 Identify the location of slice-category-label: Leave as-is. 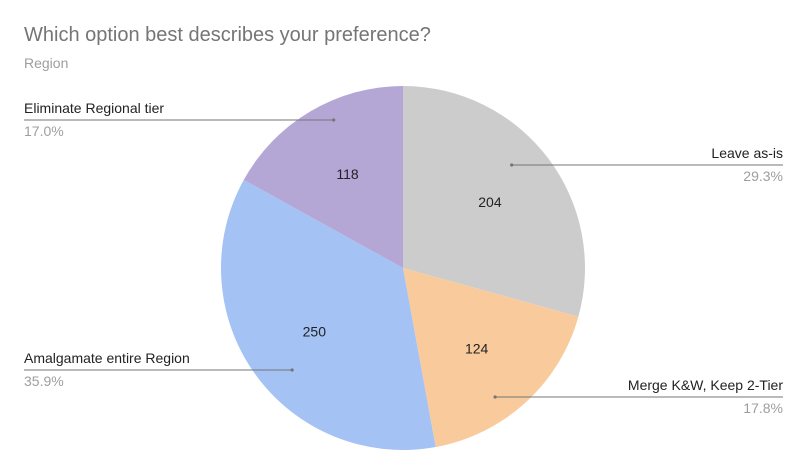
(747, 153).